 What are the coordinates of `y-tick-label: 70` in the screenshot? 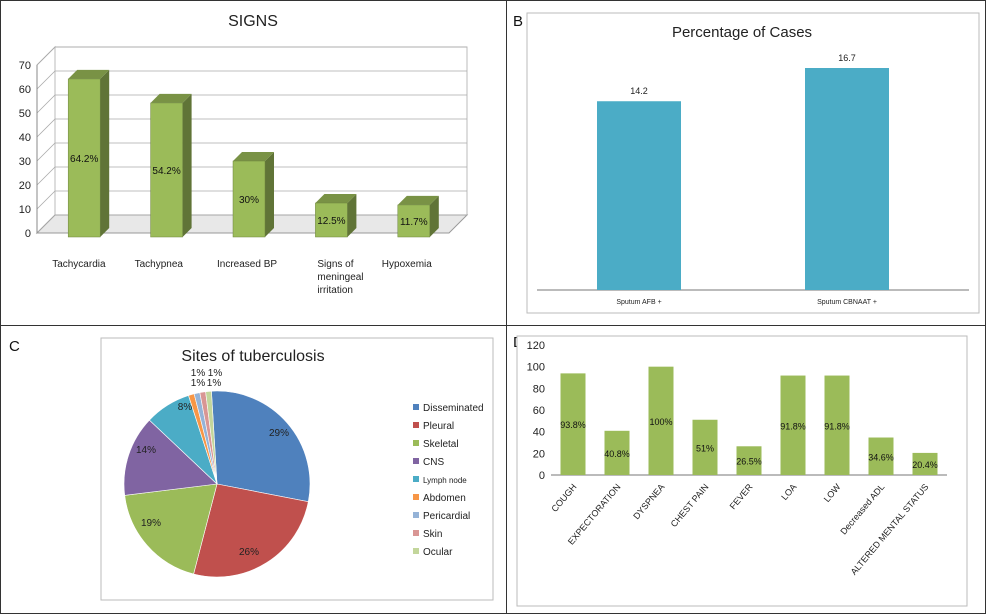 It's located at (25, 66).